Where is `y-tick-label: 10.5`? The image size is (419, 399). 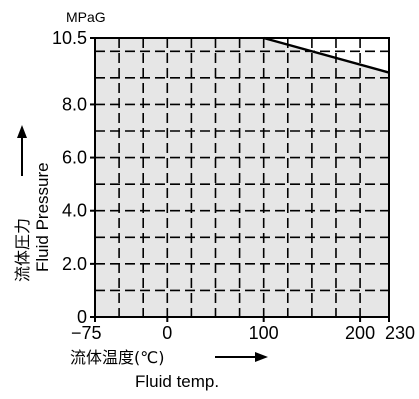
y-tick-label: 10.5 is located at coordinates (69, 38).